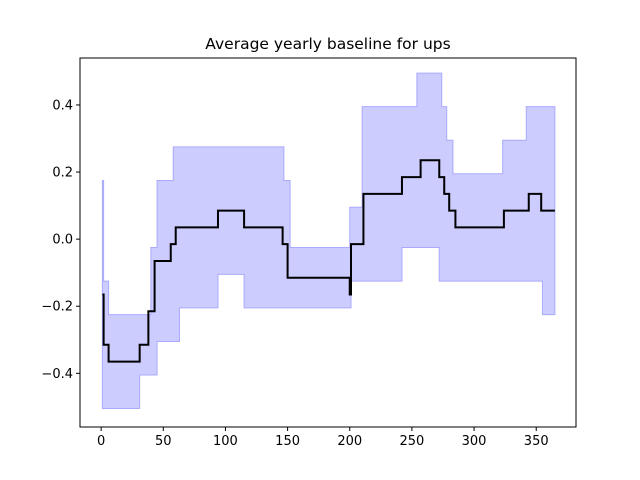 This screenshot has width=640, height=480. What do you see at coordinates (57, 307) in the screenshot?
I see `y-tick-label: −0.2` at bounding box center [57, 307].